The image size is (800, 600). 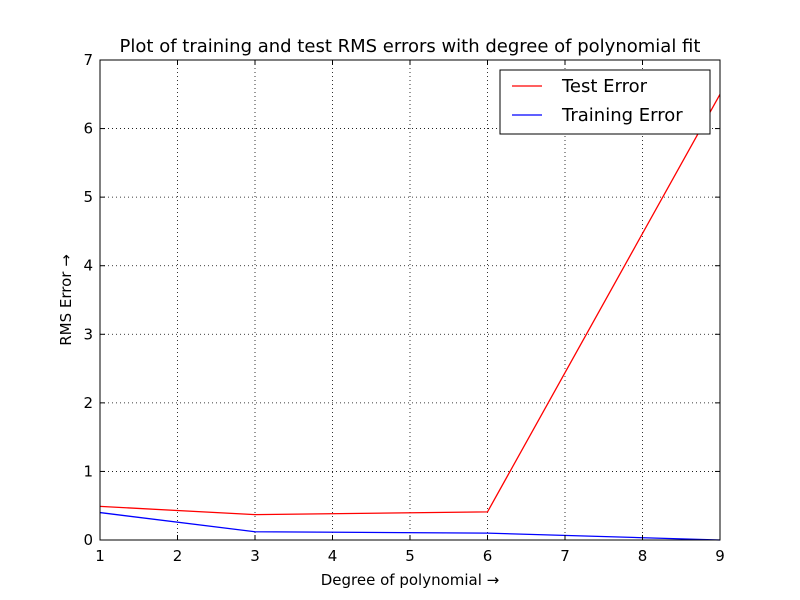 What do you see at coordinates (88, 60) in the screenshot?
I see `y-tick-label: 7` at bounding box center [88, 60].